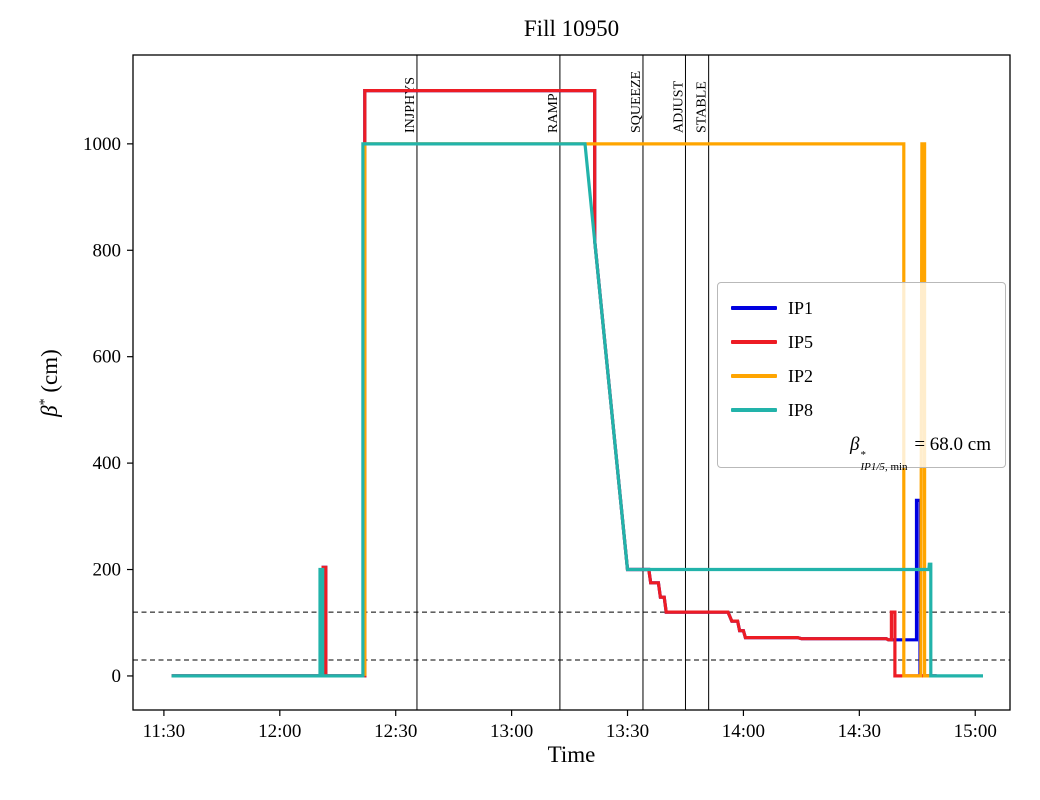 The height and width of the screenshot is (800, 1040). I want to click on y-axis-label: β* (cm), so click(52, 383).